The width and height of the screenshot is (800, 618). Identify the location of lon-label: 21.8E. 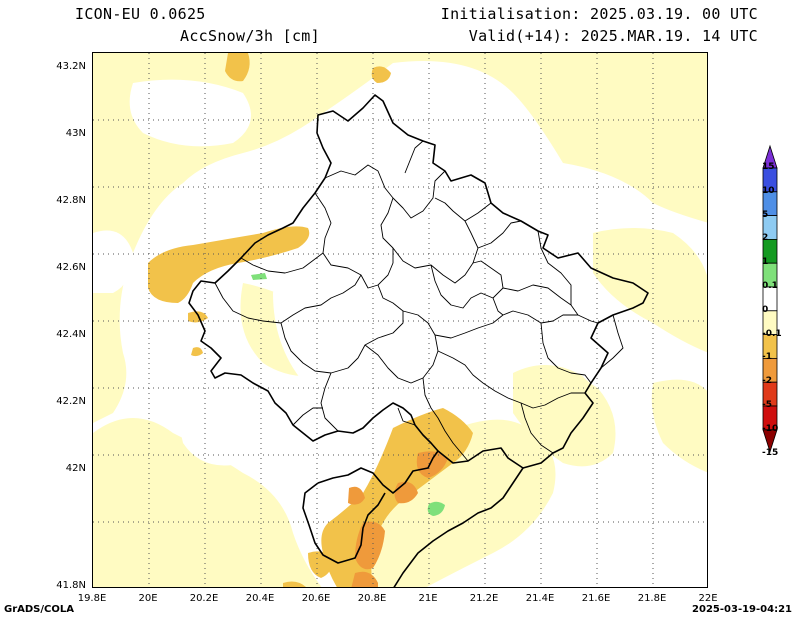
(652, 598).